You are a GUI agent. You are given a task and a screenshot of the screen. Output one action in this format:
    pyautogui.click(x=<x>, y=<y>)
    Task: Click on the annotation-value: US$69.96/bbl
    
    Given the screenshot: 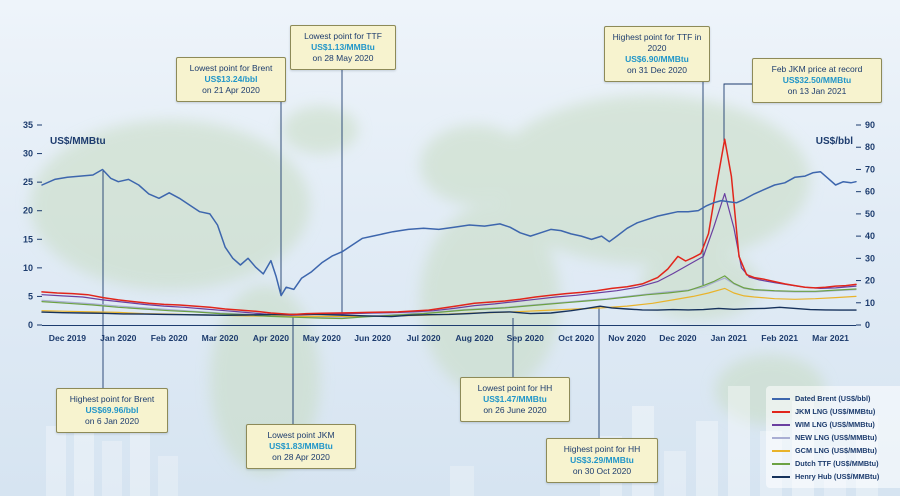 What is the action you would take?
    pyautogui.click(x=112, y=410)
    